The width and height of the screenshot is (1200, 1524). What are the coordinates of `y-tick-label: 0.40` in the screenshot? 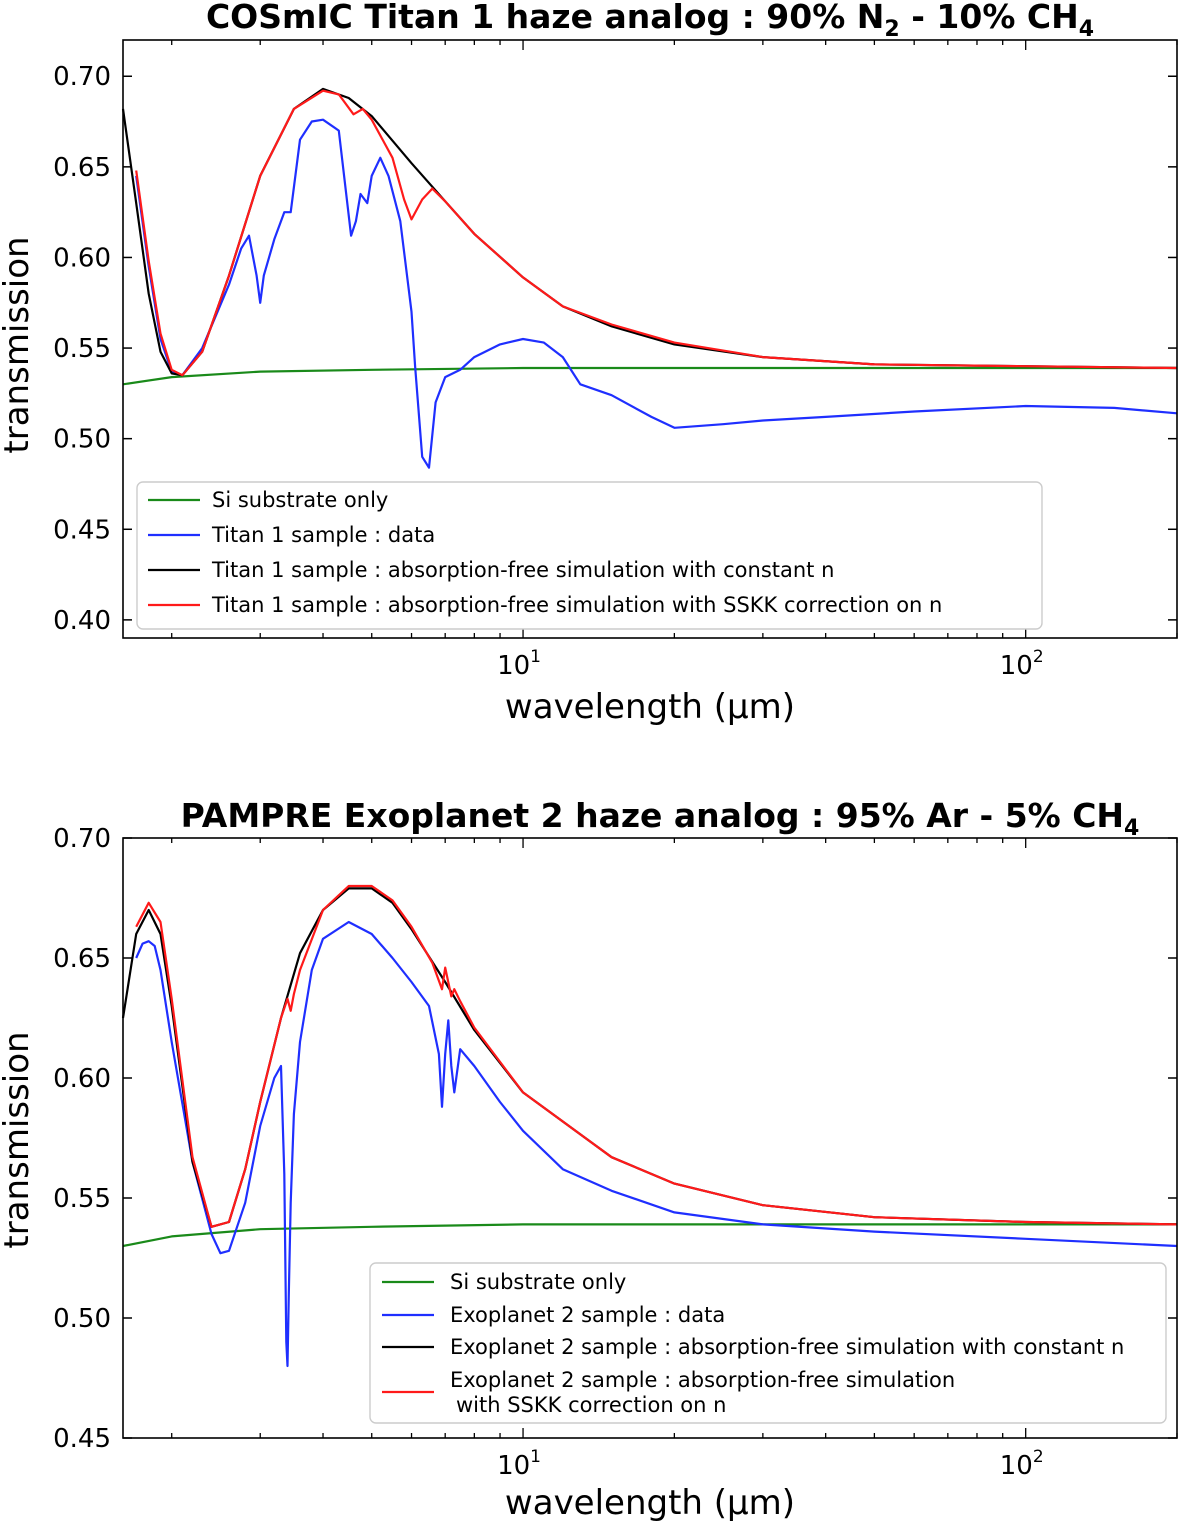 It's located at (82, 621).